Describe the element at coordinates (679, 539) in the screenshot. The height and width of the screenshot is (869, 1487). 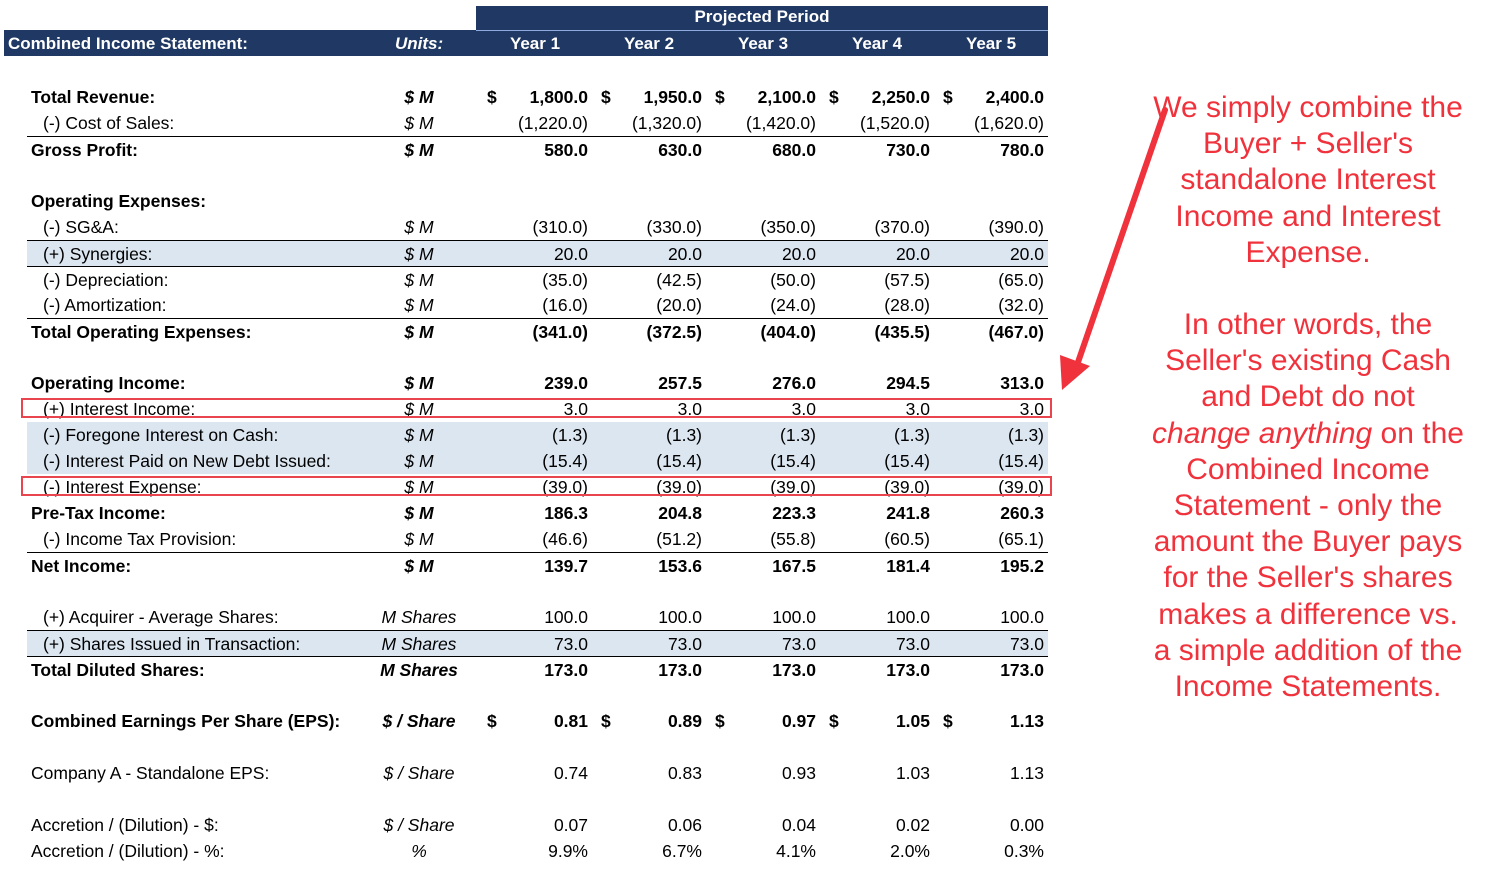
I see `value-year-2: (51.2)` at that location.